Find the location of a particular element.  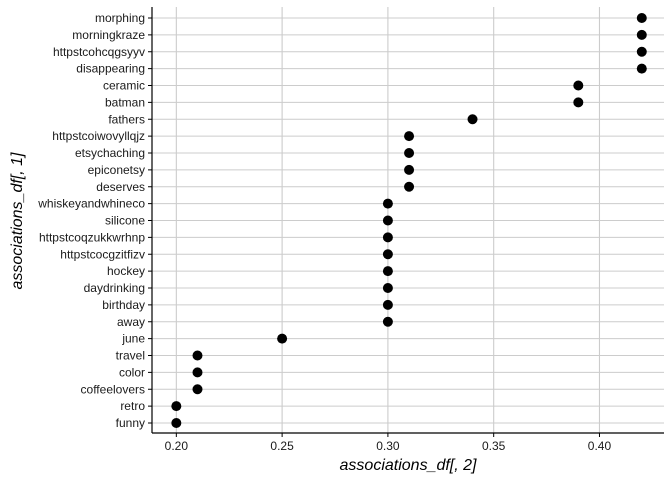

y-tick-label: morningkraze is located at coordinates (108, 35).